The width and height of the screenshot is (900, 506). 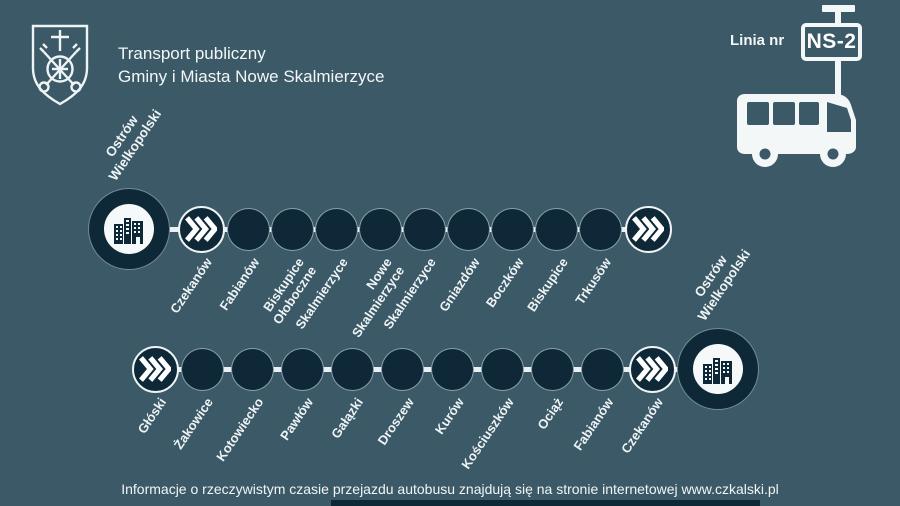 I want to click on stop-label: Biskupice, so click(x=547, y=284).